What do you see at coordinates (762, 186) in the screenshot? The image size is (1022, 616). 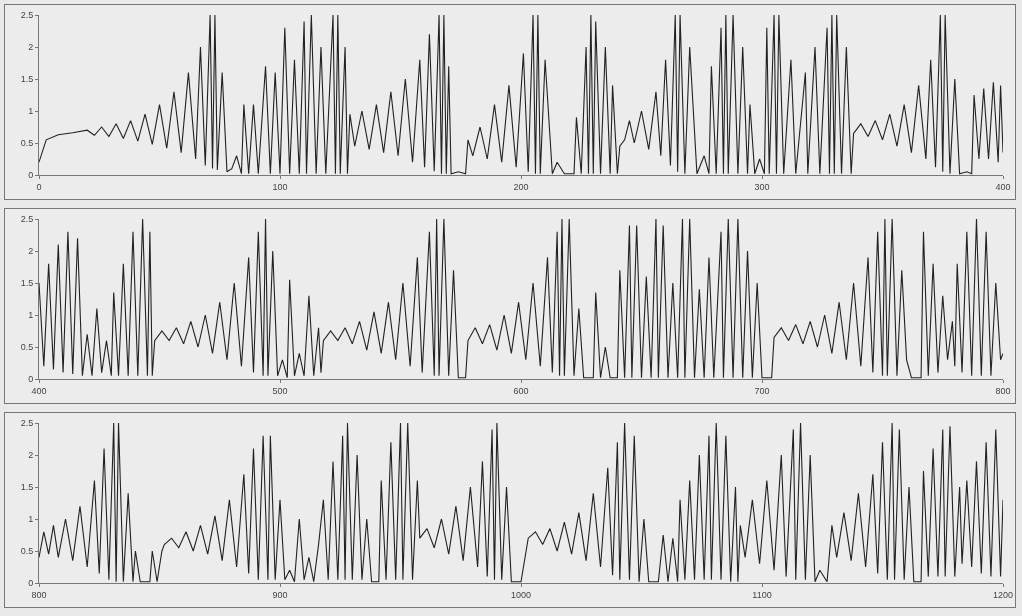 I see `x-tick-label: 300` at bounding box center [762, 186].